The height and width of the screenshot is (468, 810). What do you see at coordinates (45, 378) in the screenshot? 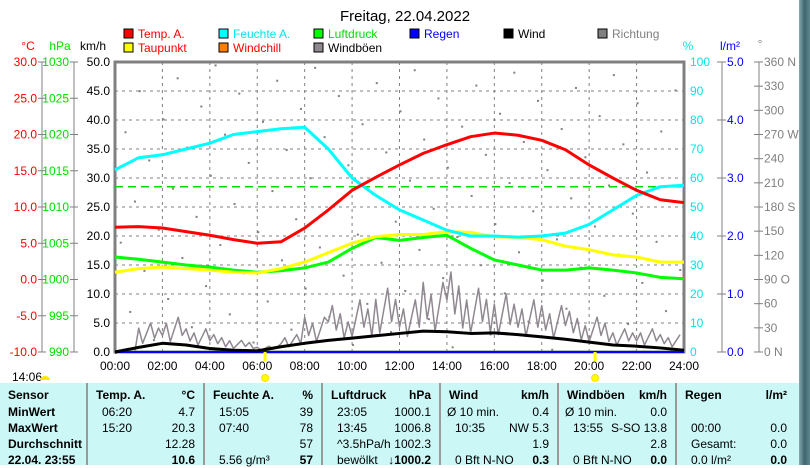
I see `cloud-sun-icon` at bounding box center [45, 378].